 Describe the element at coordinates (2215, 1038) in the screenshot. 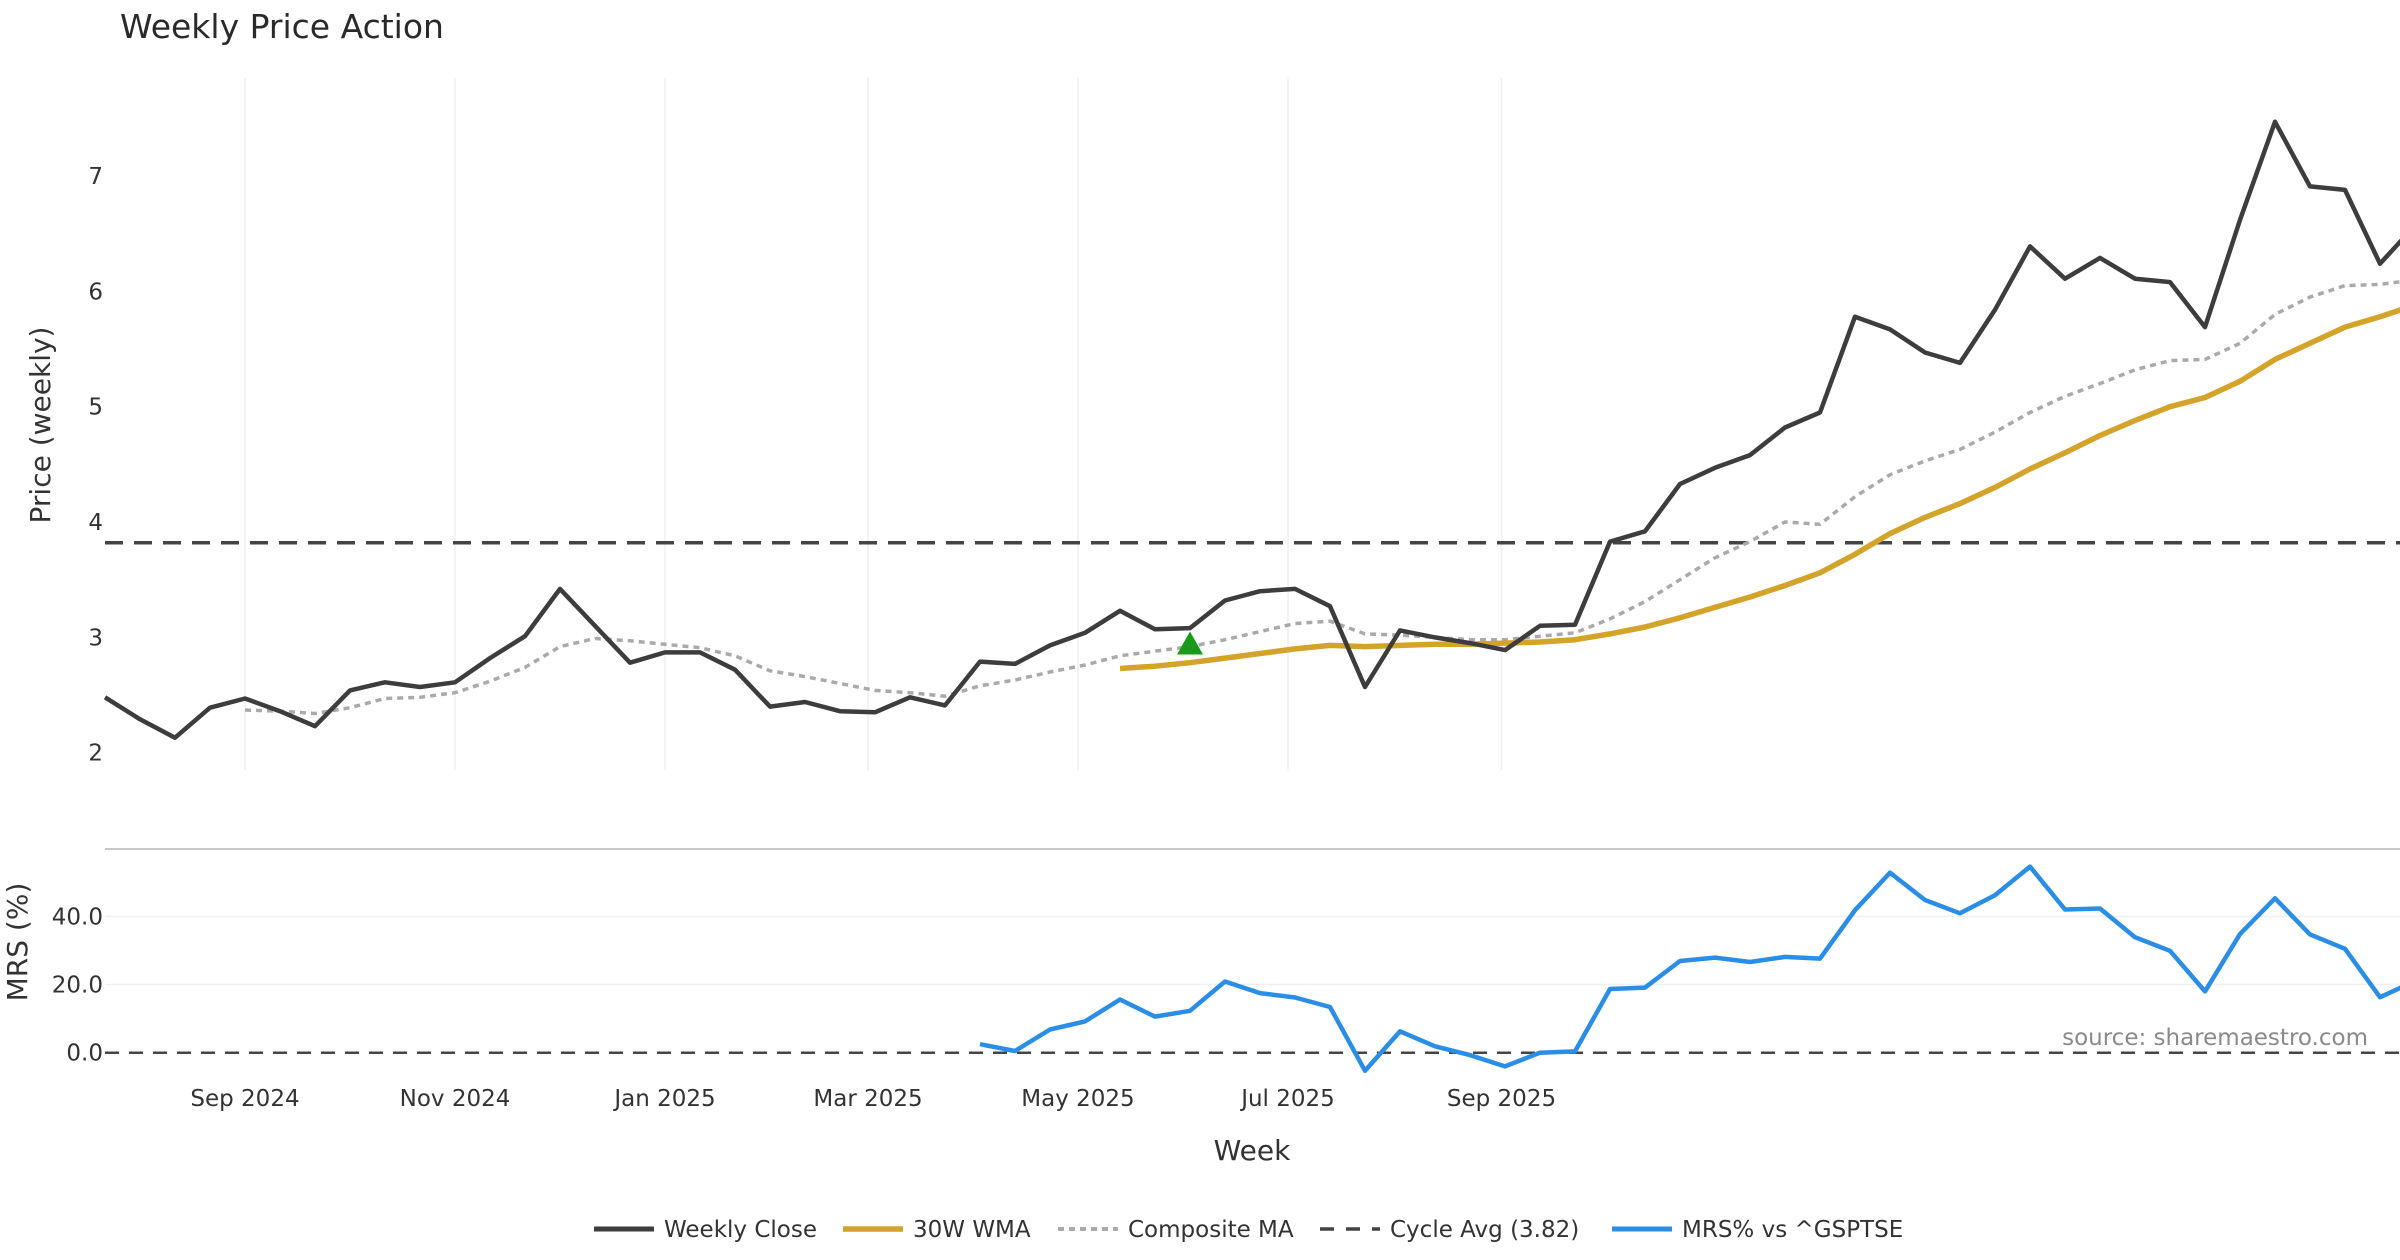

I see `source-annotation: source: sharemaestro.com` at that location.